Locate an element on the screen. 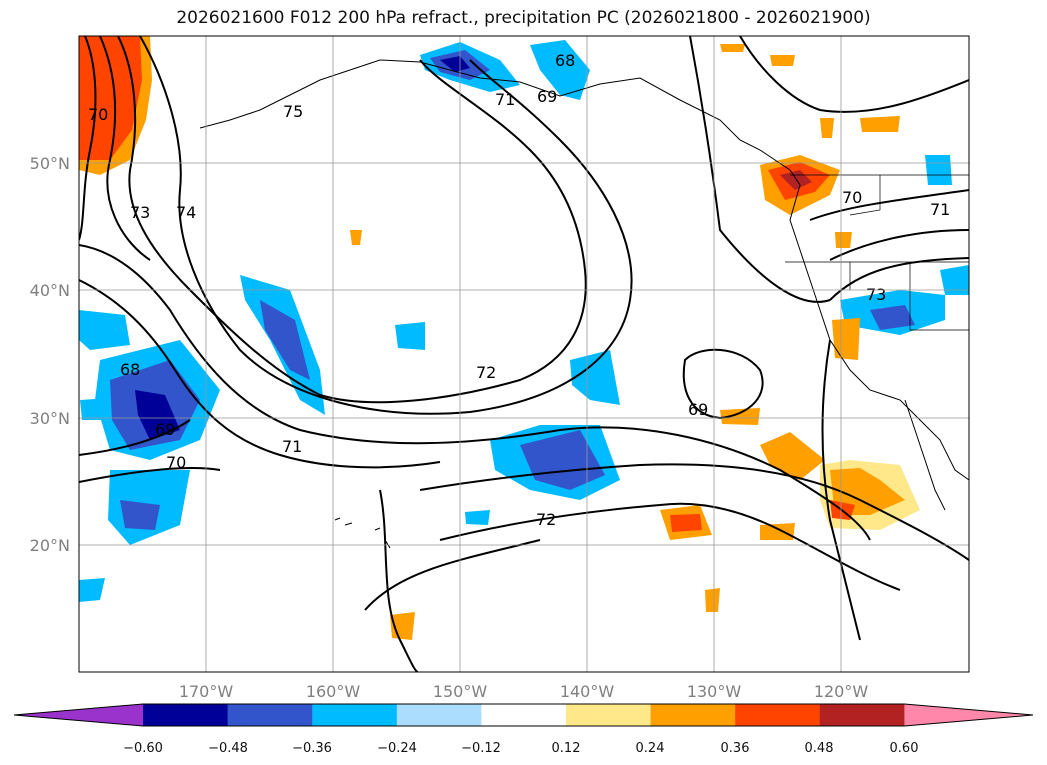 The image size is (1047, 765). contour-label: 75 is located at coordinates (293, 111).